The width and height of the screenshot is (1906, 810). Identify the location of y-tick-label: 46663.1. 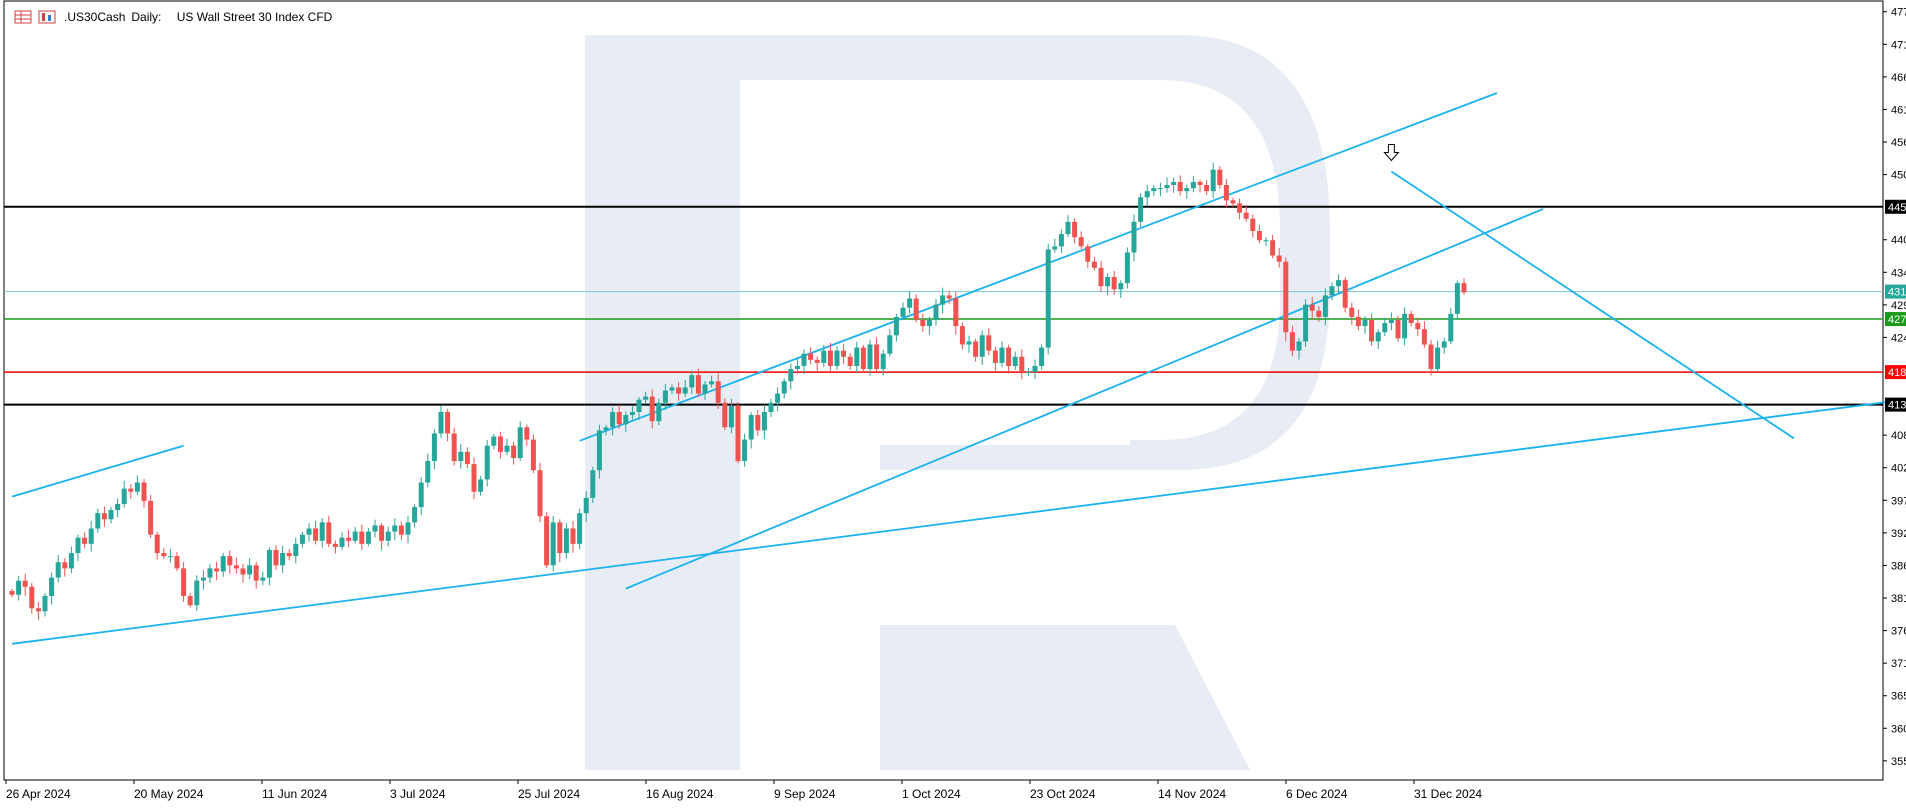
(1898, 78).